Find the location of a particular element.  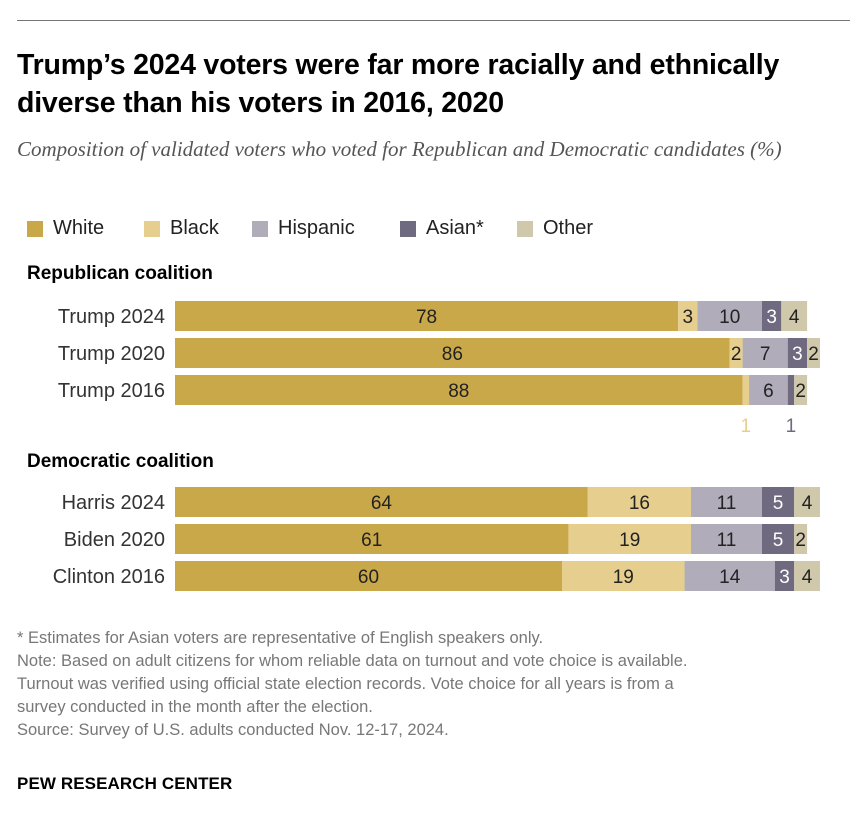

bar-biden-2020-hispanic is located at coordinates (726, 539).